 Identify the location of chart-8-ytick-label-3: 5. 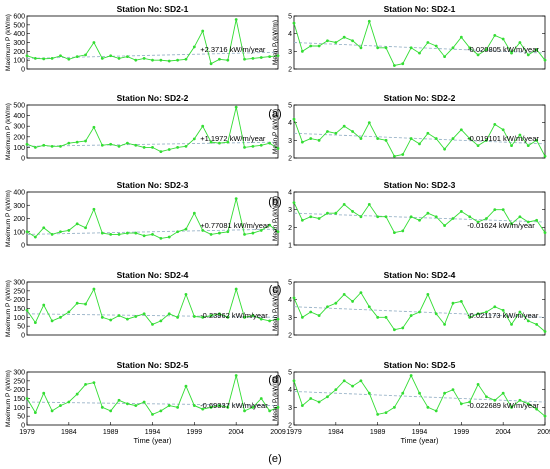
(290, 283).